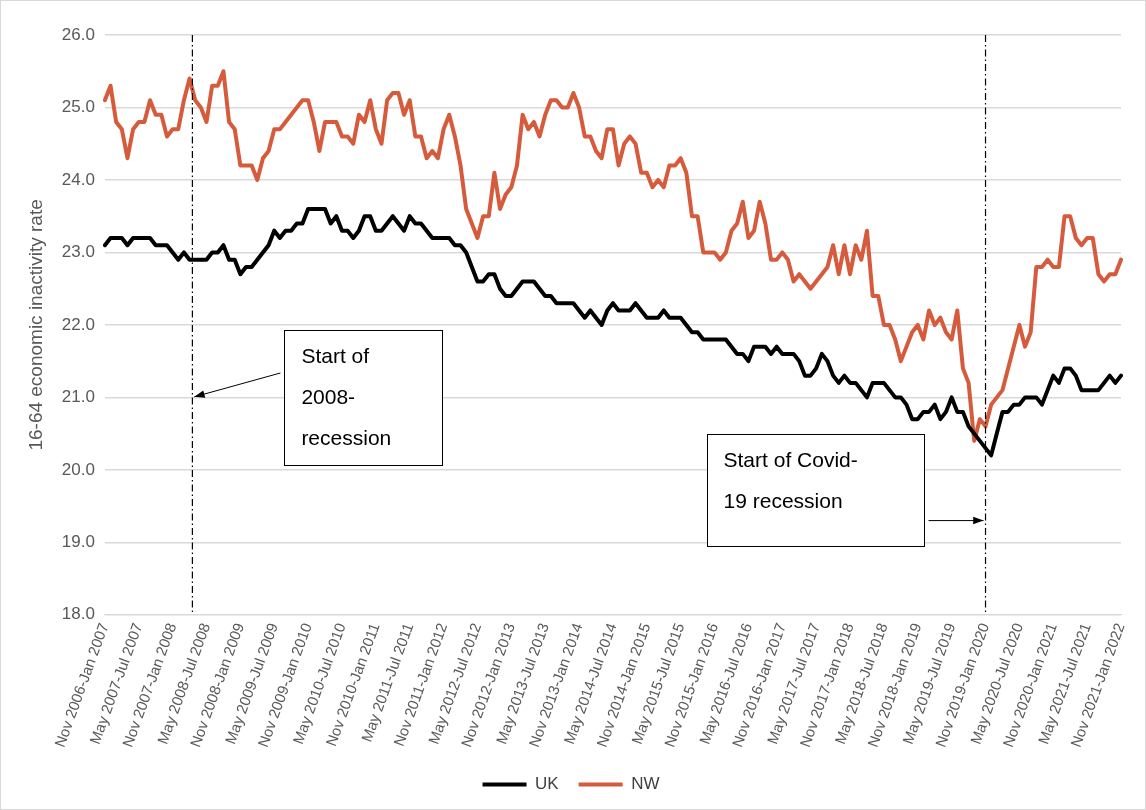 This screenshot has height=810, width=1146. What do you see at coordinates (78, 107) in the screenshot?
I see `y-tick-label: 25.0` at bounding box center [78, 107].